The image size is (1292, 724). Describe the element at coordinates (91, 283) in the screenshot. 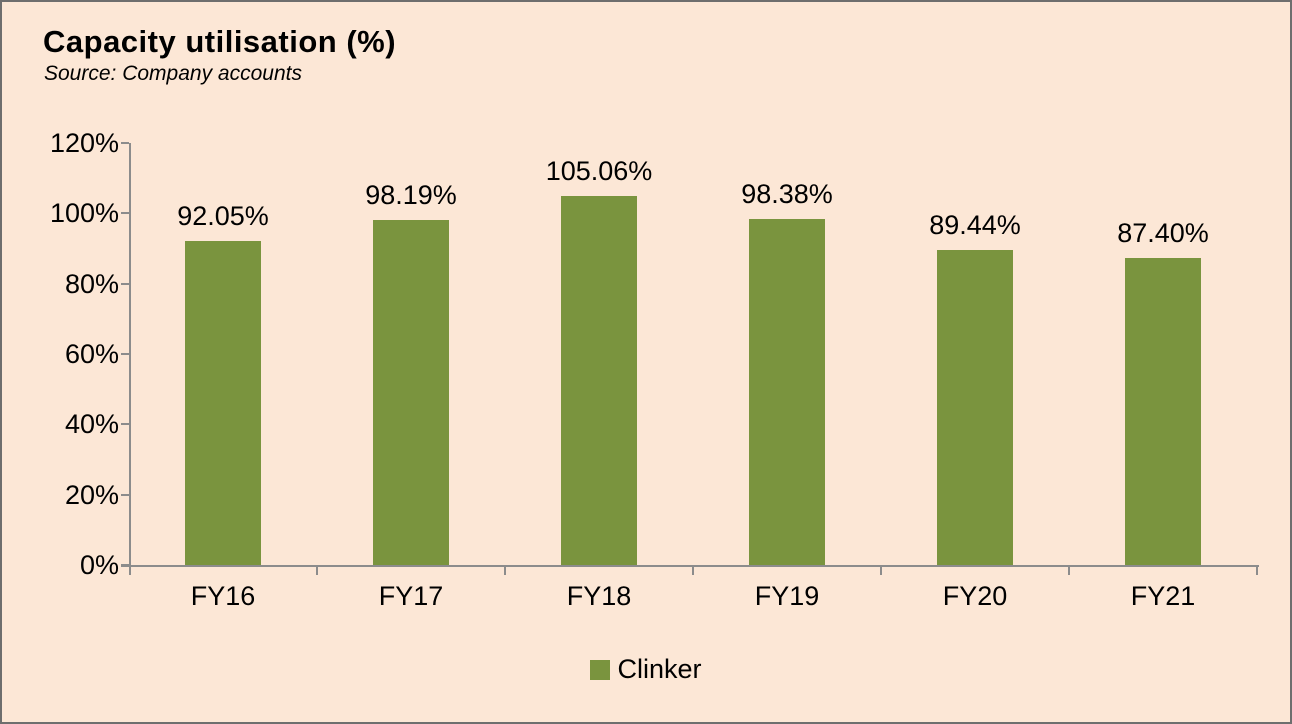

I see `y-axis-tick-label: 80%` at that location.